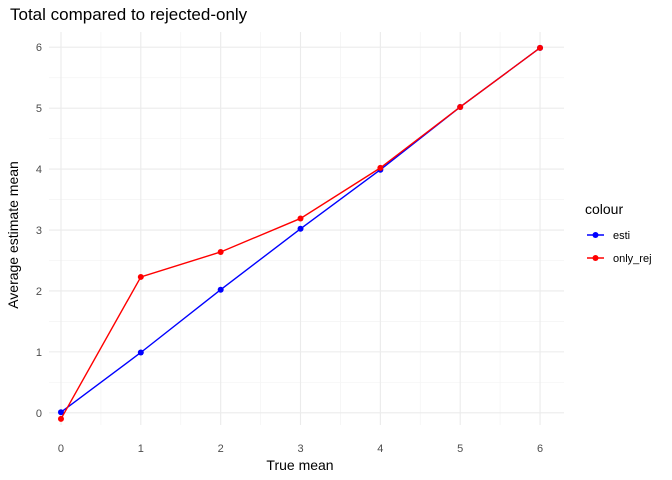 This screenshot has height=480, width=672. I want to click on x-axis-title: True mean, so click(299, 465).